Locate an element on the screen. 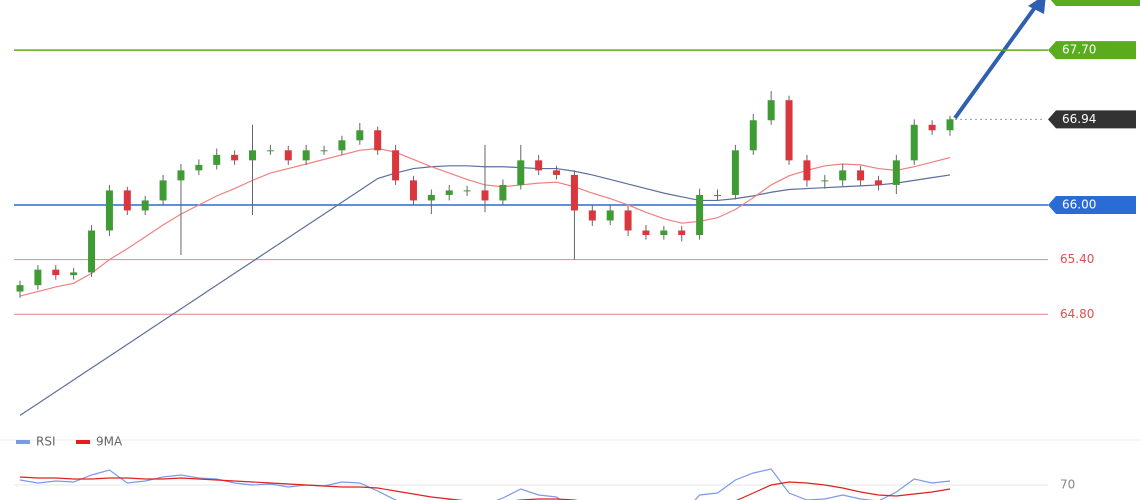  level-label: 67.70 is located at coordinates (1079, 50).